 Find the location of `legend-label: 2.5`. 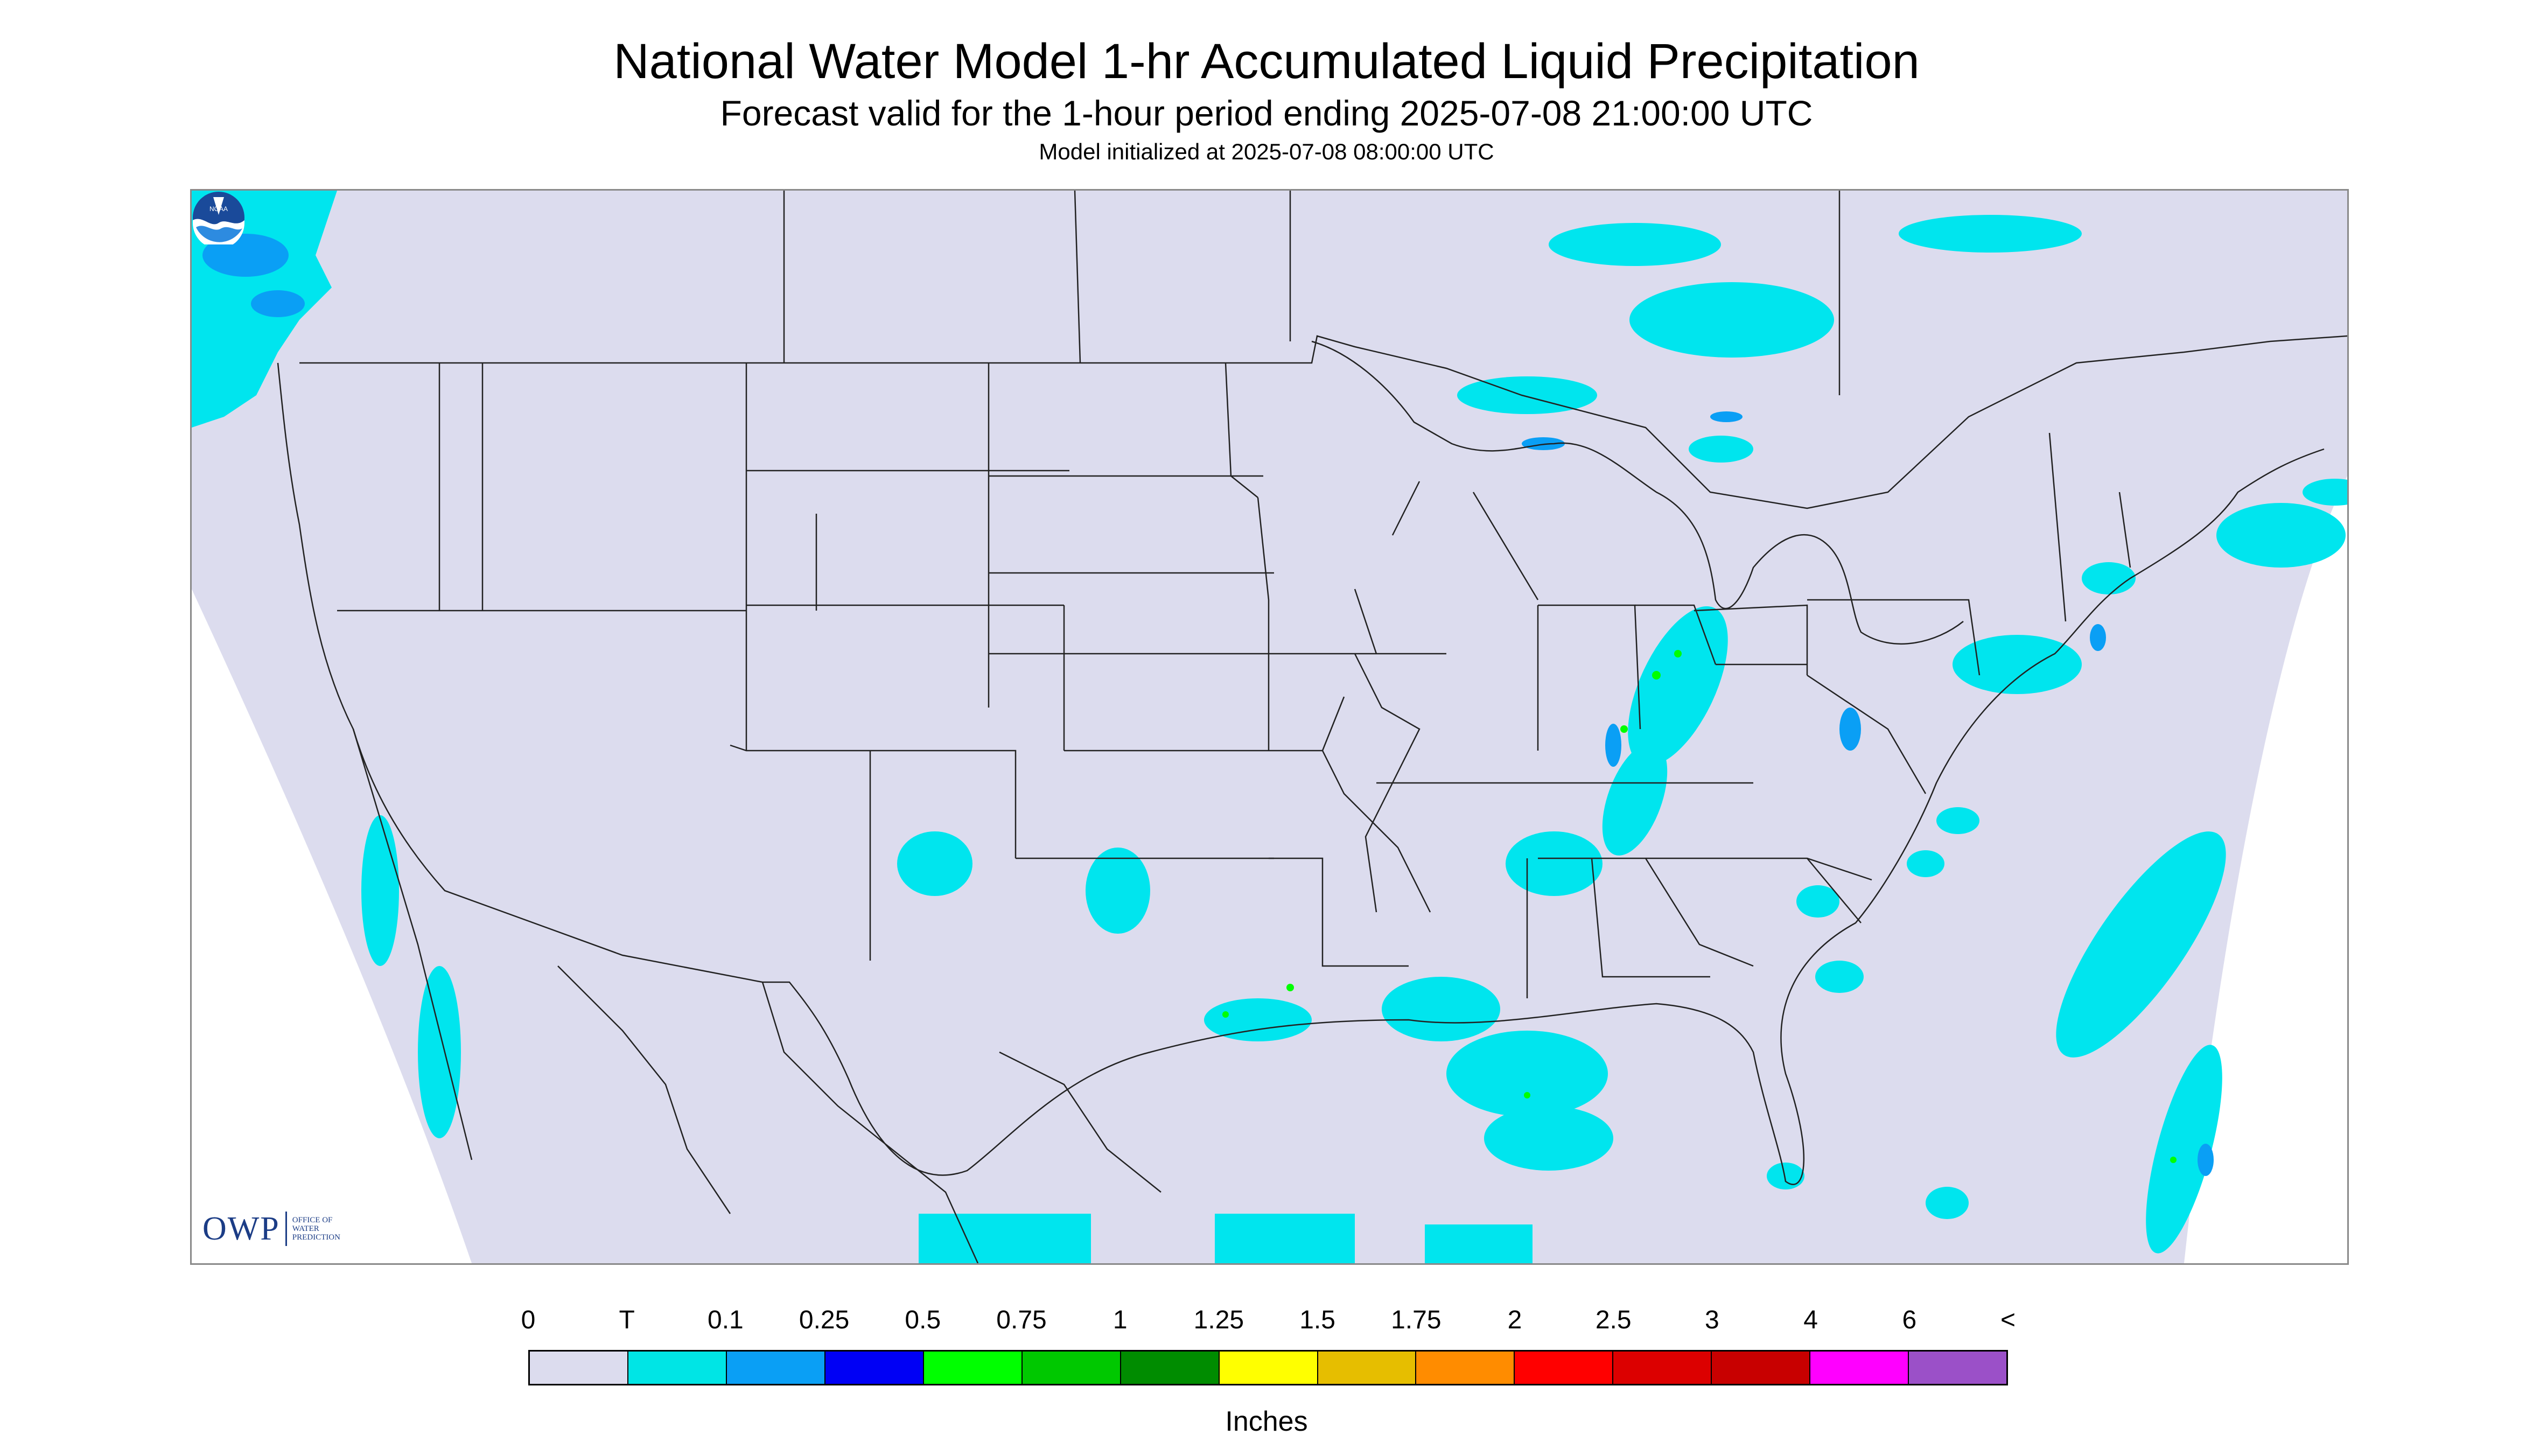

legend-label: 2.5 is located at coordinates (1613, 1320).